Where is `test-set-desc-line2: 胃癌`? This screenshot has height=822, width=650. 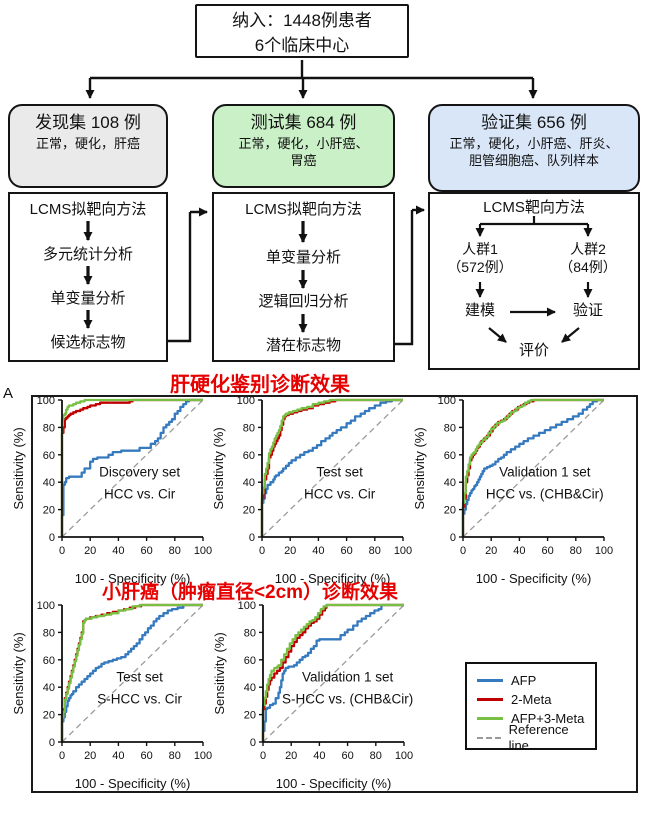 test-set-desc-line2: 胃癌 is located at coordinates (303, 160).